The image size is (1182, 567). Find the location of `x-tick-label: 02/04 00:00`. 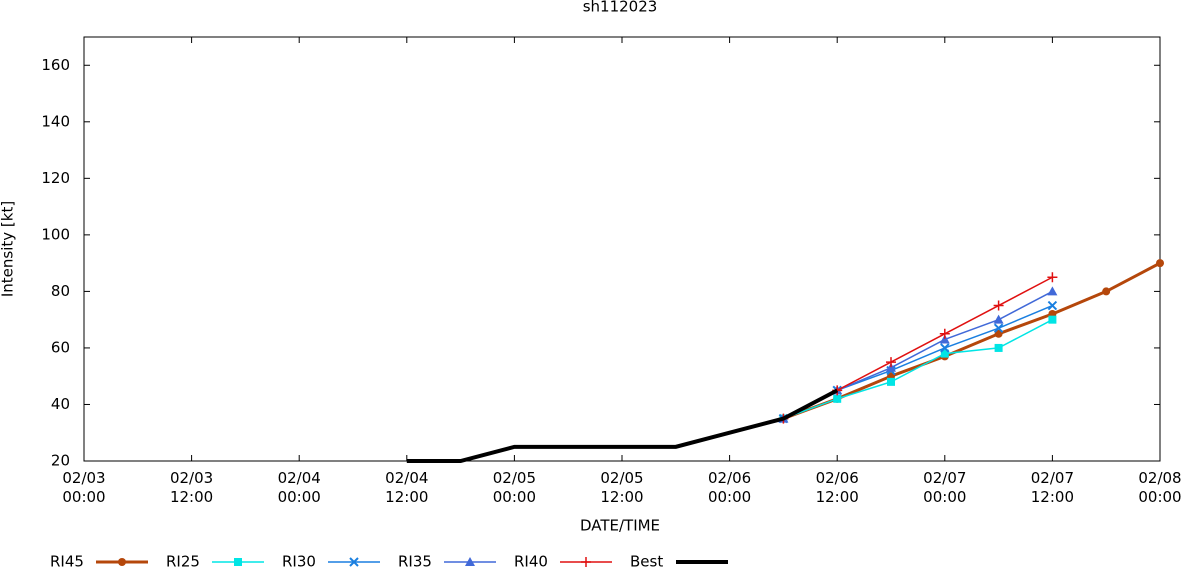

x-tick-label: 02/04 00:00 is located at coordinates (299, 487).